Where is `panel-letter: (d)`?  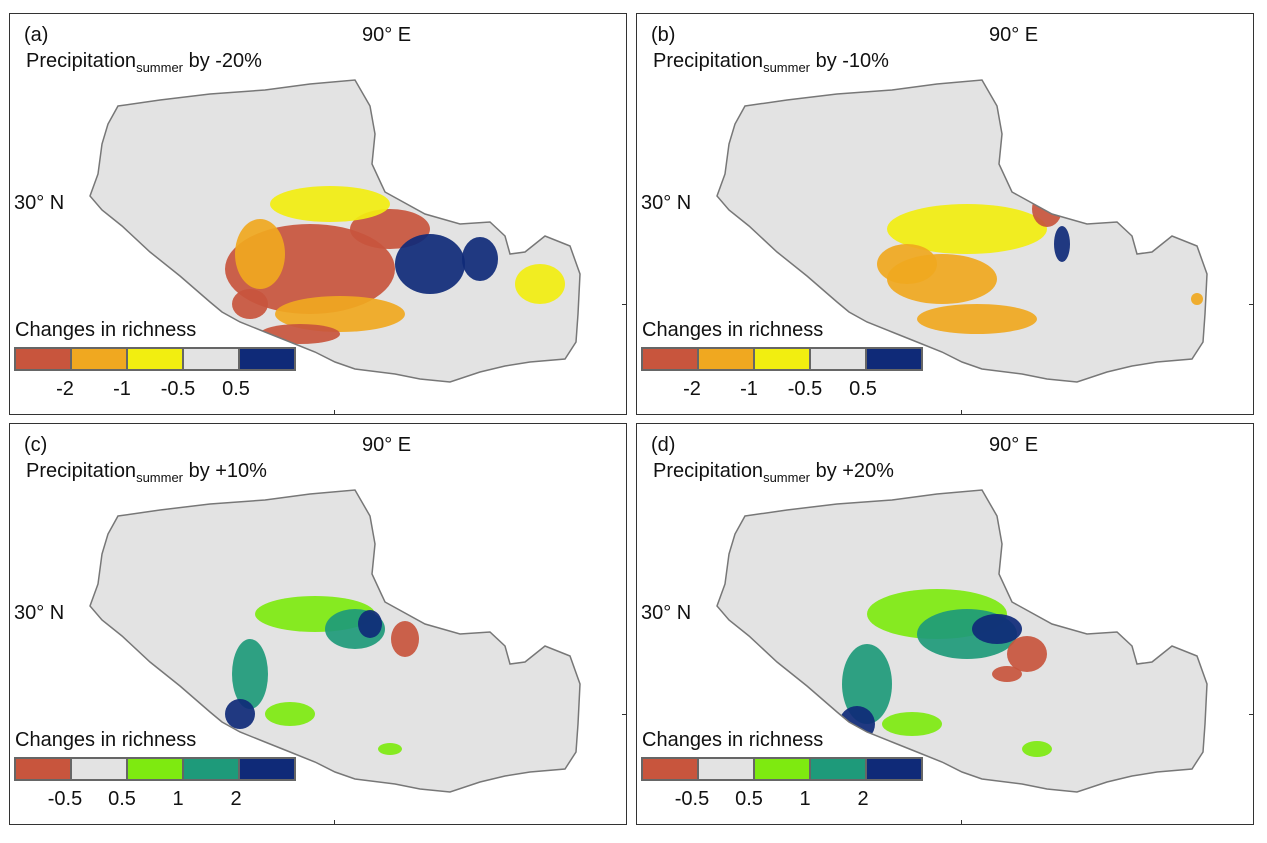
panel-letter: (d) is located at coordinates (663, 445).